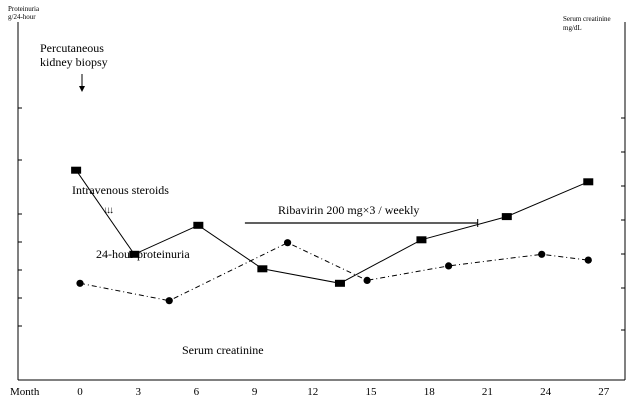 The width and height of the screenshot is (641, 400). What do you see at coordinates (223, 350) in the screenshot?
I see `creatinine-series-label: Serum creatinine` at bounding box center [223, 350].